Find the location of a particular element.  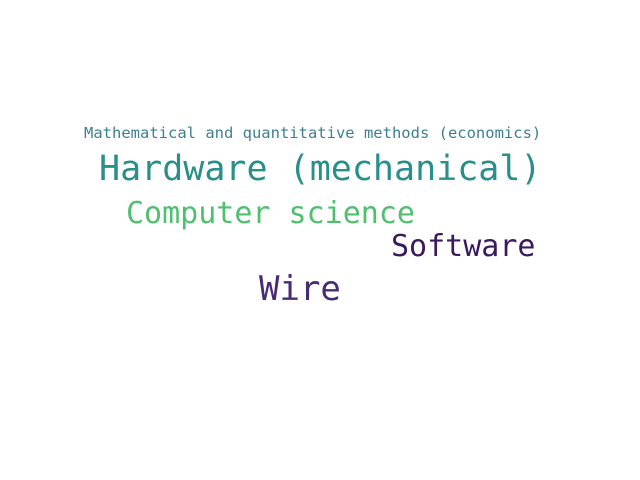

word-hardware-mechanical: Hardware (mechanical) is located at coordinates (320, 169).